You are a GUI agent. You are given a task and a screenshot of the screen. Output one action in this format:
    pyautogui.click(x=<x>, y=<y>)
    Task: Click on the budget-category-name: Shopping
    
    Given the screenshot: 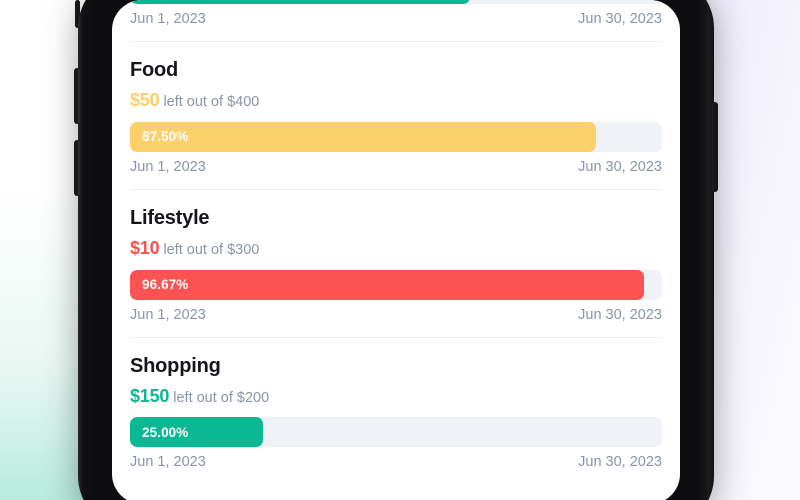 What is the action you would take?
    pyautogui.click(x=175, y=365)
    